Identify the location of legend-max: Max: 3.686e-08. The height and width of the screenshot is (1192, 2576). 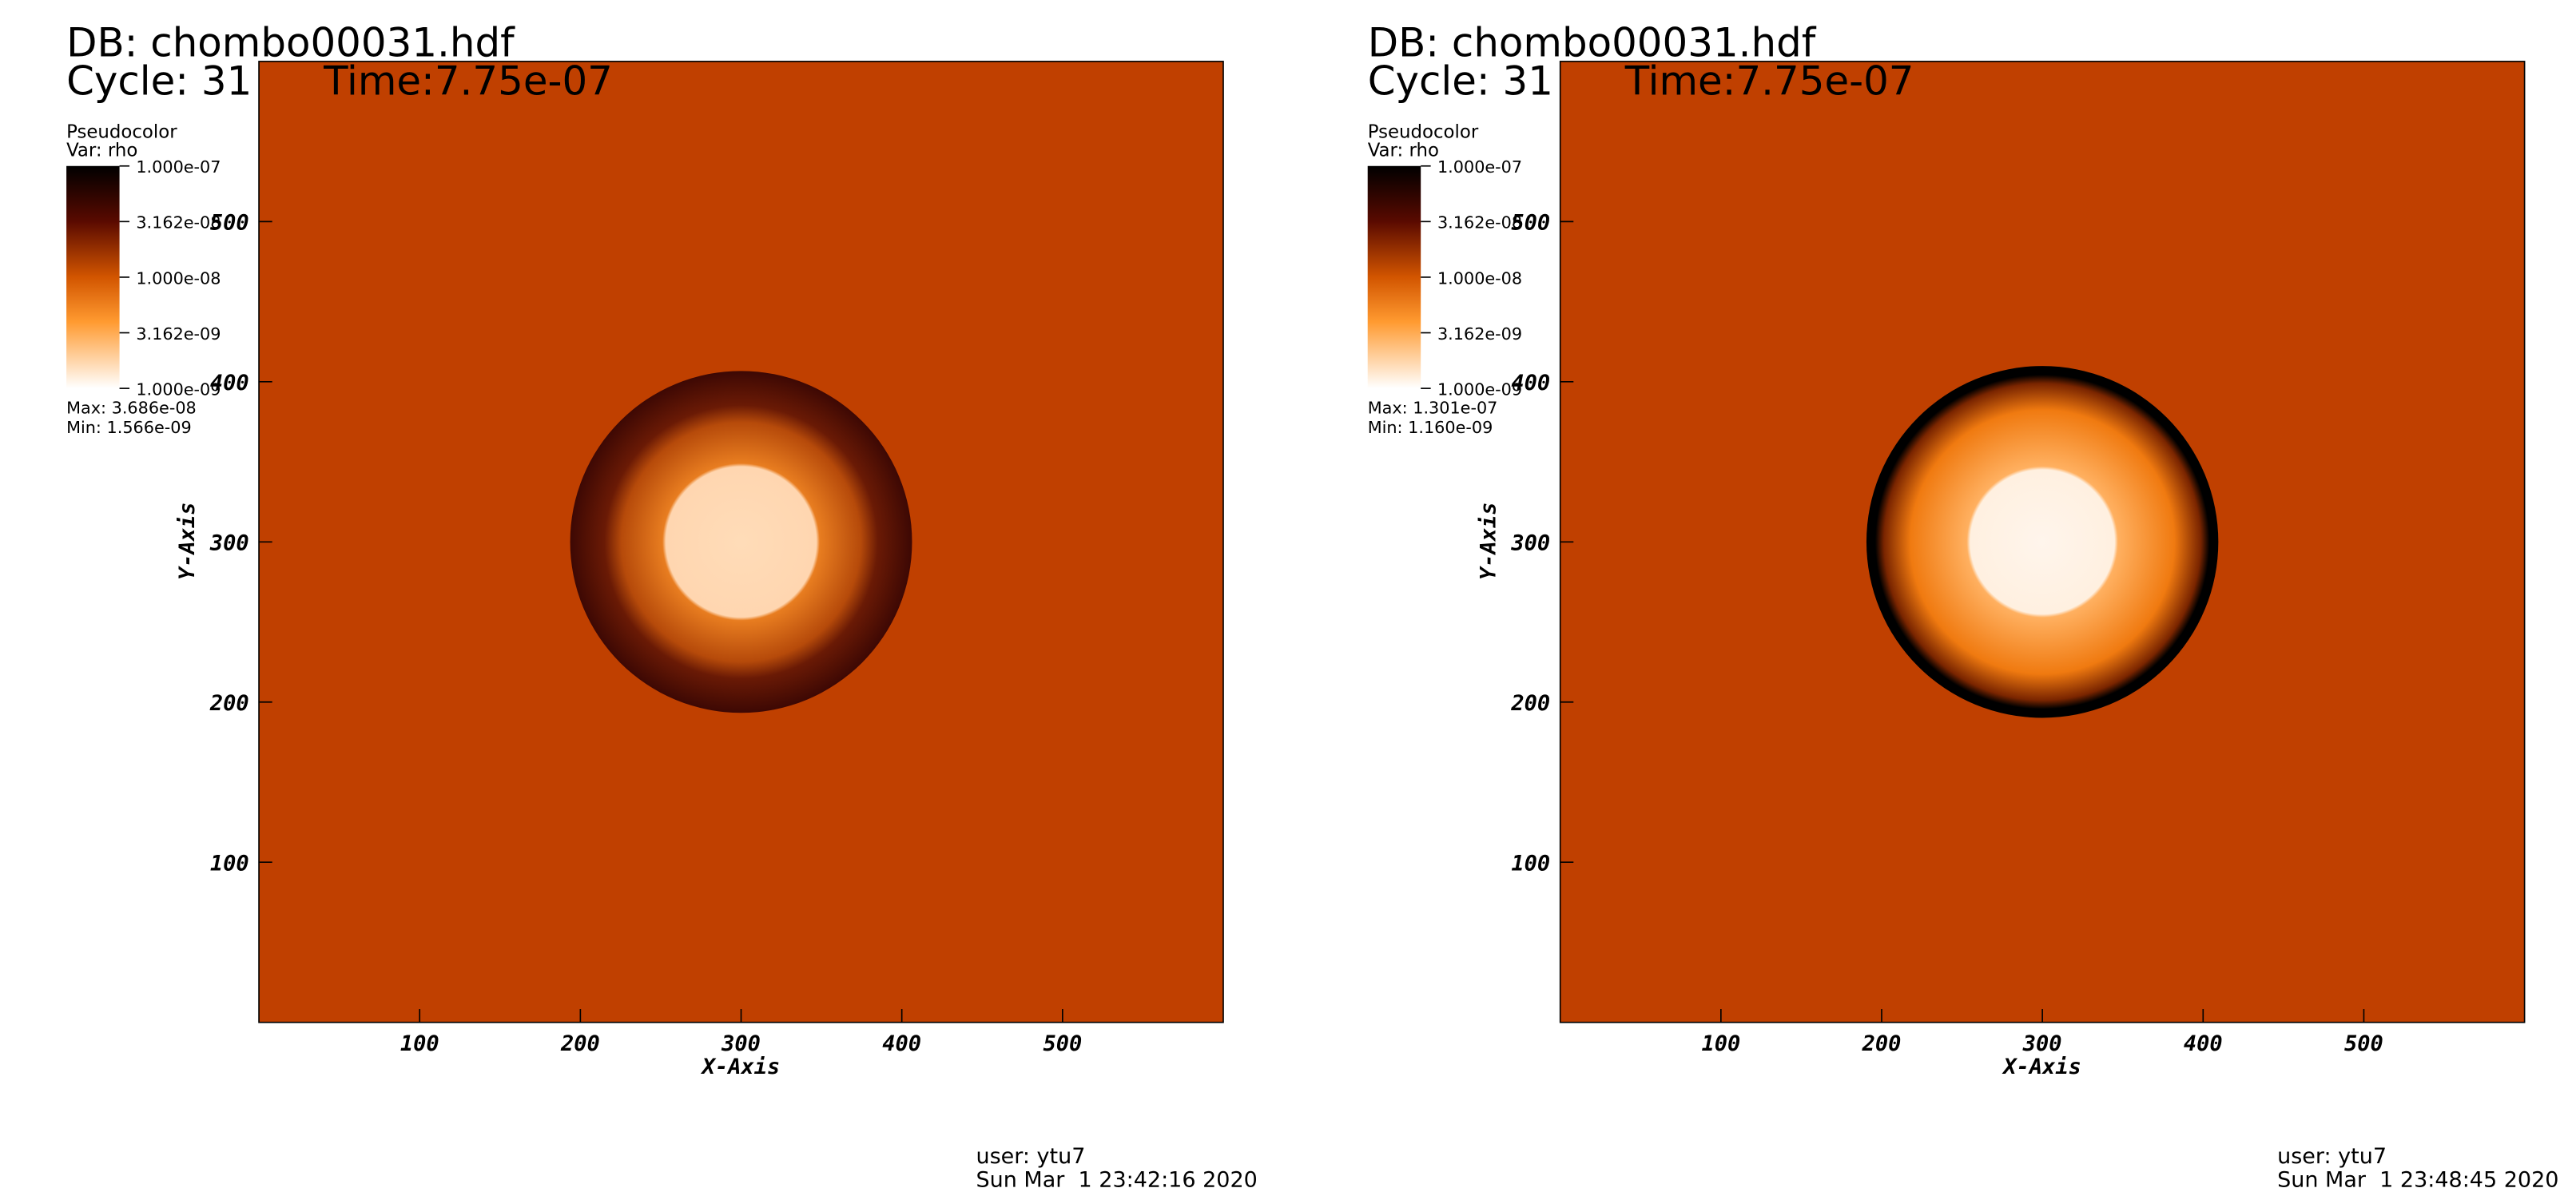
(131, 407).